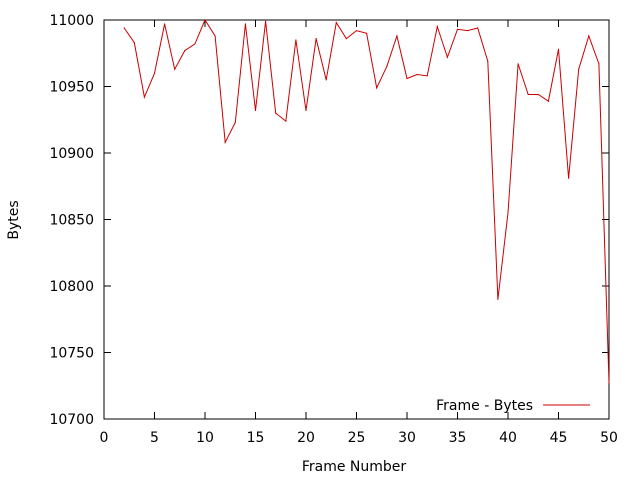  What do you see at coordinates (306, 438) in the screenshot?
I see `x-tick-label: 20` at bounding box center [306, 438].